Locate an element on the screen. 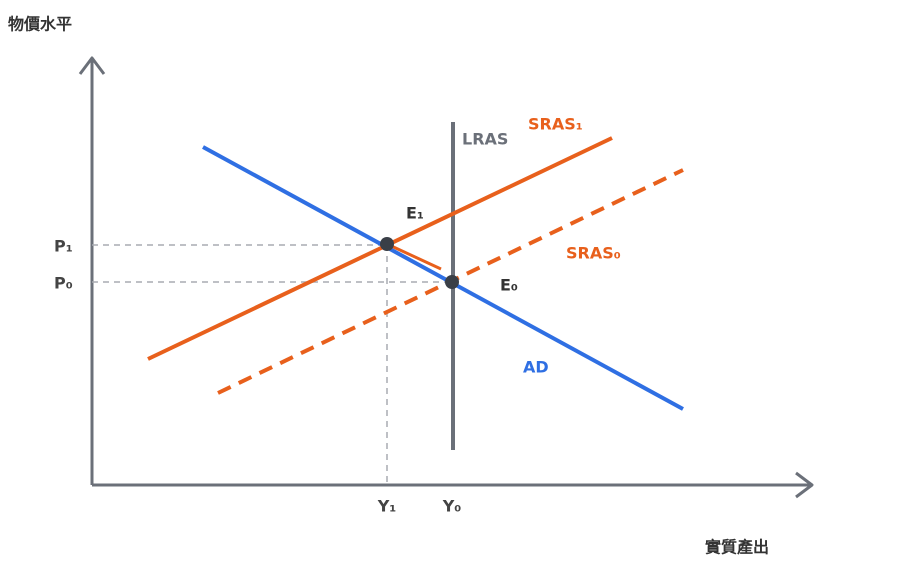 Image resolution: width=900 pixels, height=585 pixels. e1-label: E₁ is located at coordinates (415, 213).